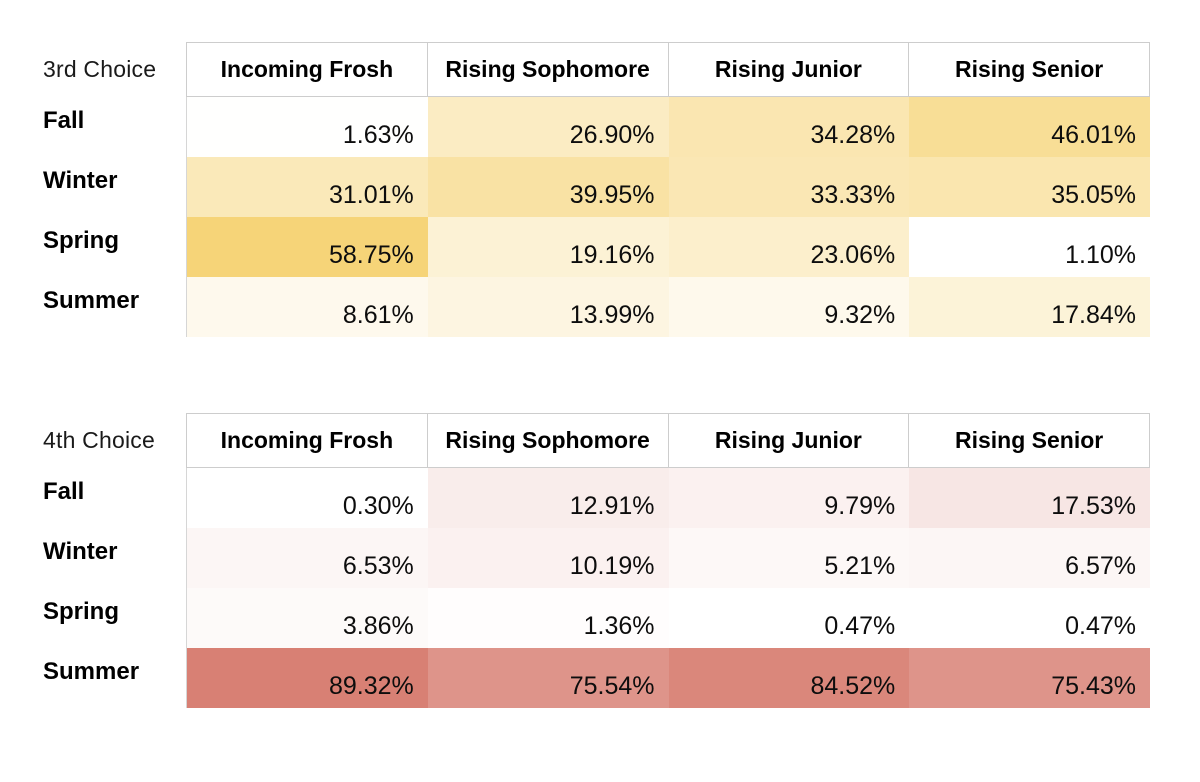 This screenshot has height=782, width=1200. What do you see at coordinates (548, 558) in the screenshot?
I see `heatmap-cell: 10.19%` at bounding box center [548, 558].